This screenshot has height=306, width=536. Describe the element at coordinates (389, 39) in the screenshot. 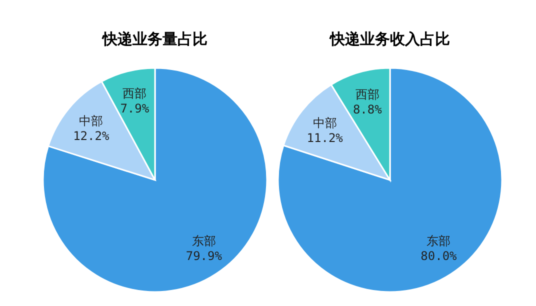

I see `chart-title: 快递业务收入占比` at that location.